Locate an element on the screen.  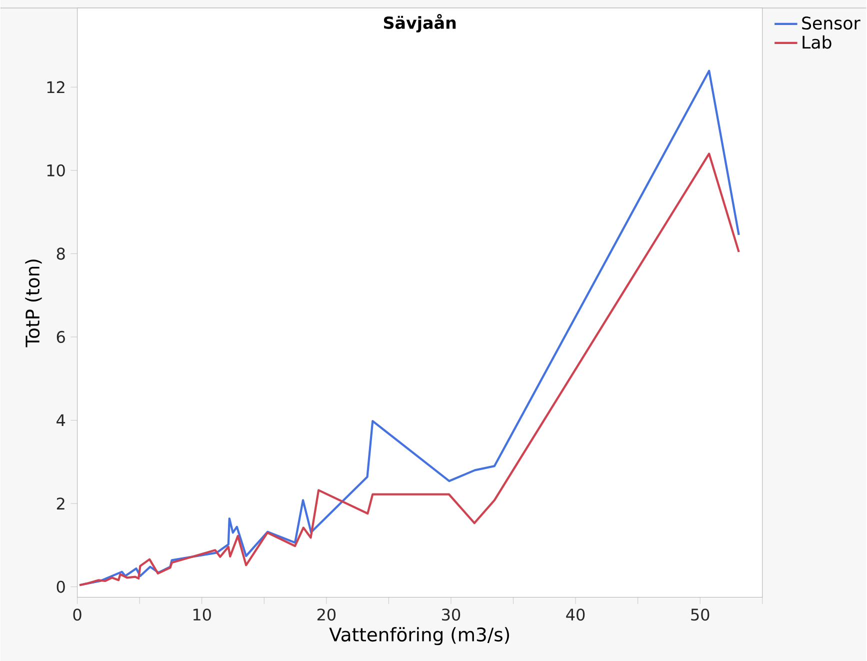
y-axis-title: TotP (ton) is located at coordinates (33, 304).